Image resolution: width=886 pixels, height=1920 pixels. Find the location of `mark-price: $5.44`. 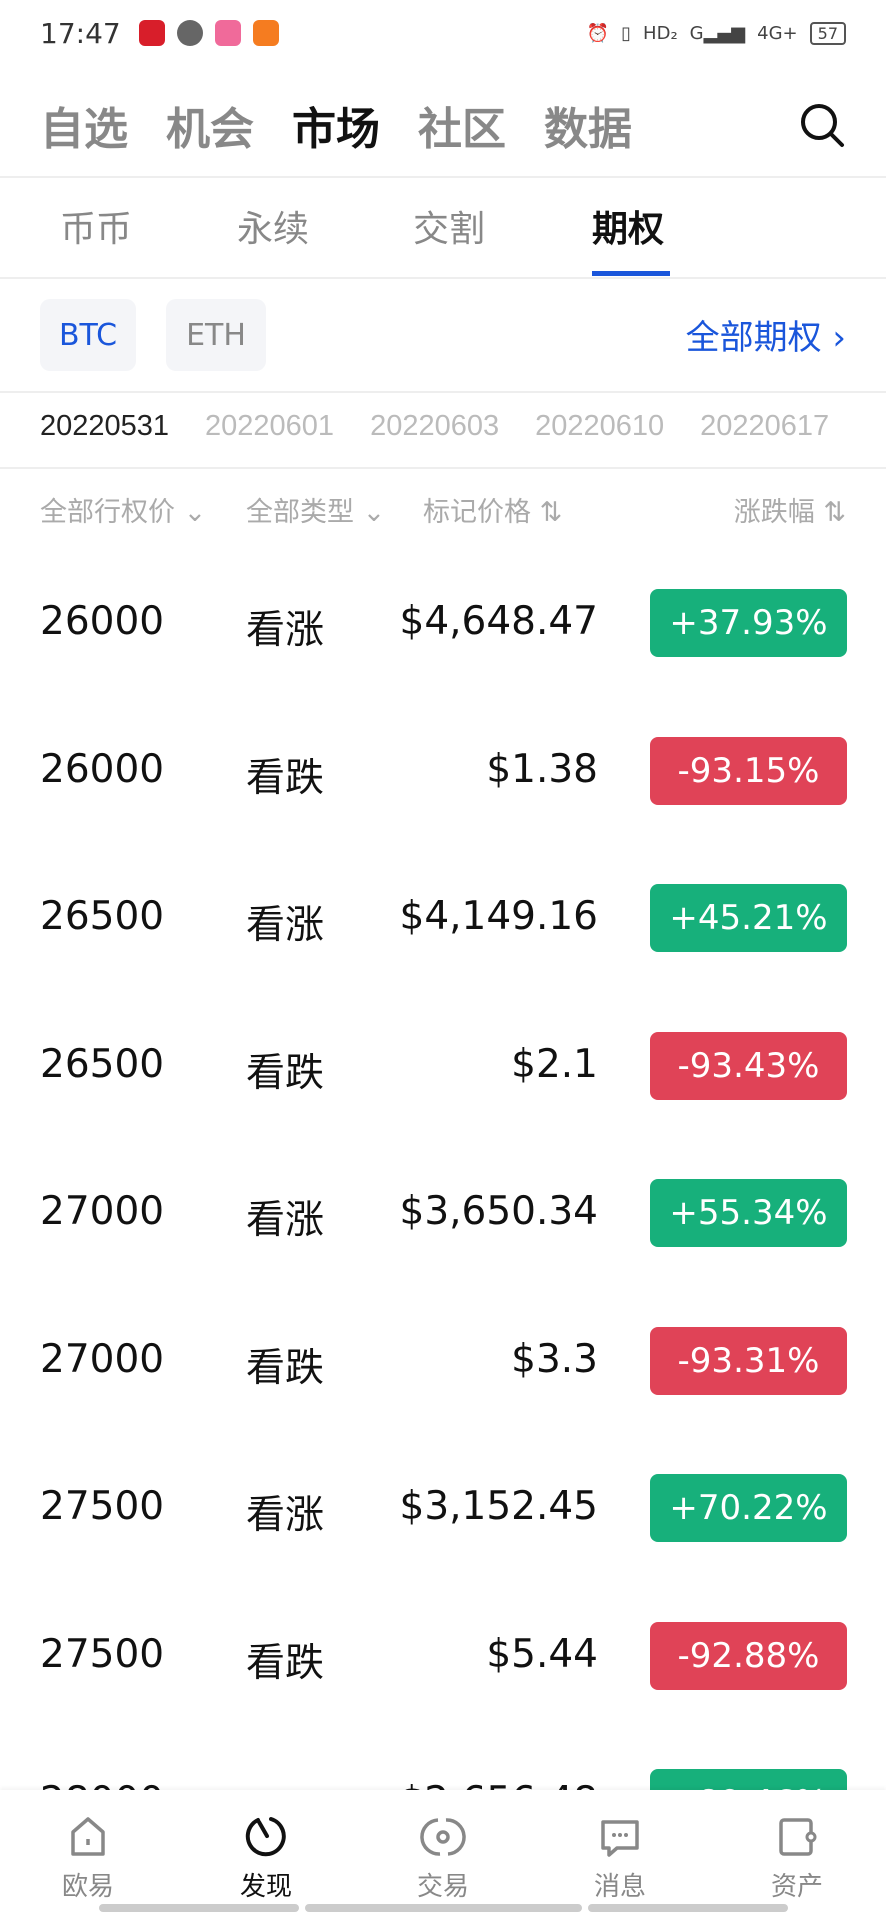

mark-price: $5.44 is located at coordinates (542, 1654).